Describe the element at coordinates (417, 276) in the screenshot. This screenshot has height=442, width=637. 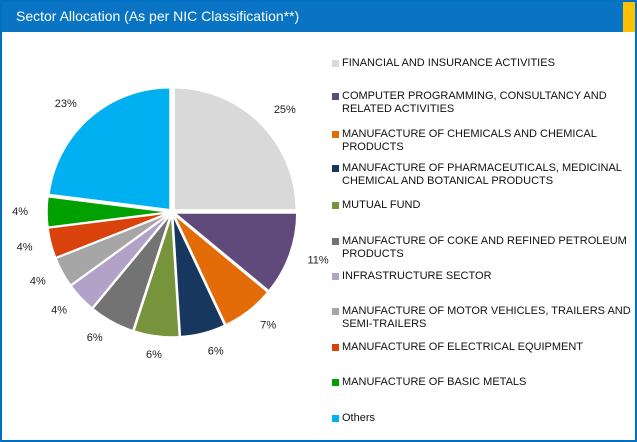
I see `legend-label: INFRASTRUCTURE SECTOR` at that location.